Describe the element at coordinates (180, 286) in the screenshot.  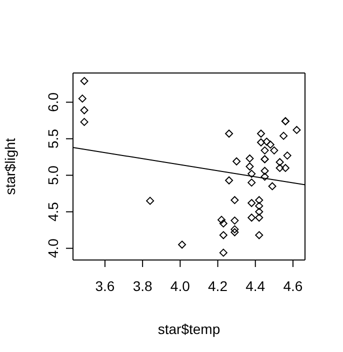
I see `x-tick-label: 4.0` at that location.